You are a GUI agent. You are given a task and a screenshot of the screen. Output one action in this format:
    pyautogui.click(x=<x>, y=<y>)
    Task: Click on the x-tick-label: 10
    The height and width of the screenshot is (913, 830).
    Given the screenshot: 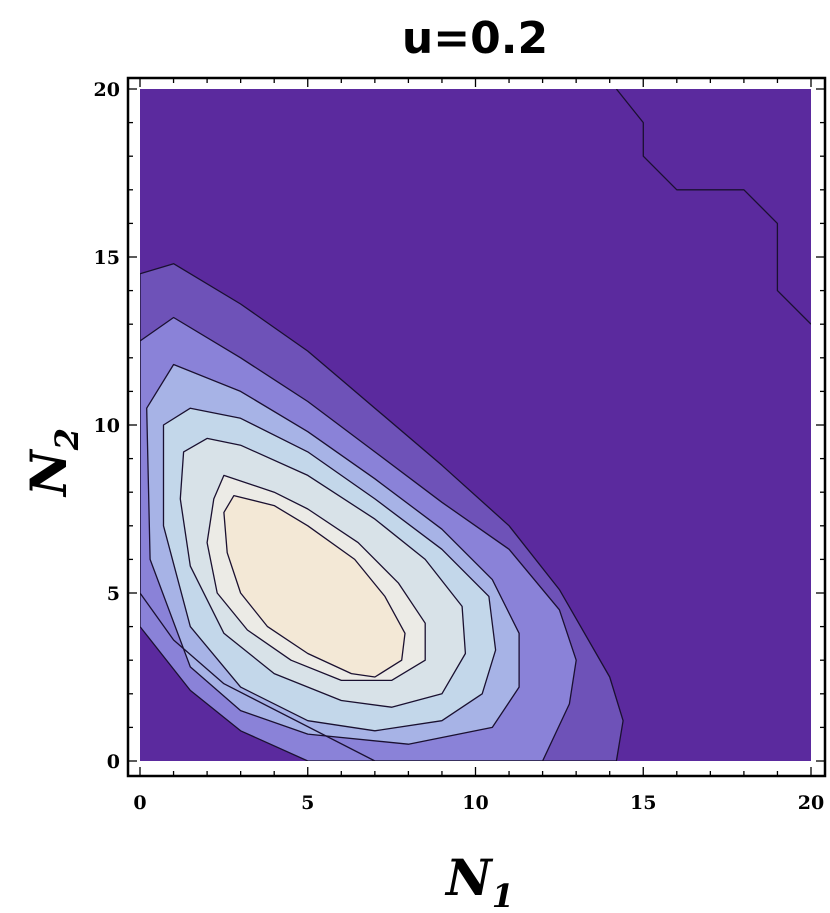 What is the action you would take?
    pyautogui.click(x=475, y=803)
    